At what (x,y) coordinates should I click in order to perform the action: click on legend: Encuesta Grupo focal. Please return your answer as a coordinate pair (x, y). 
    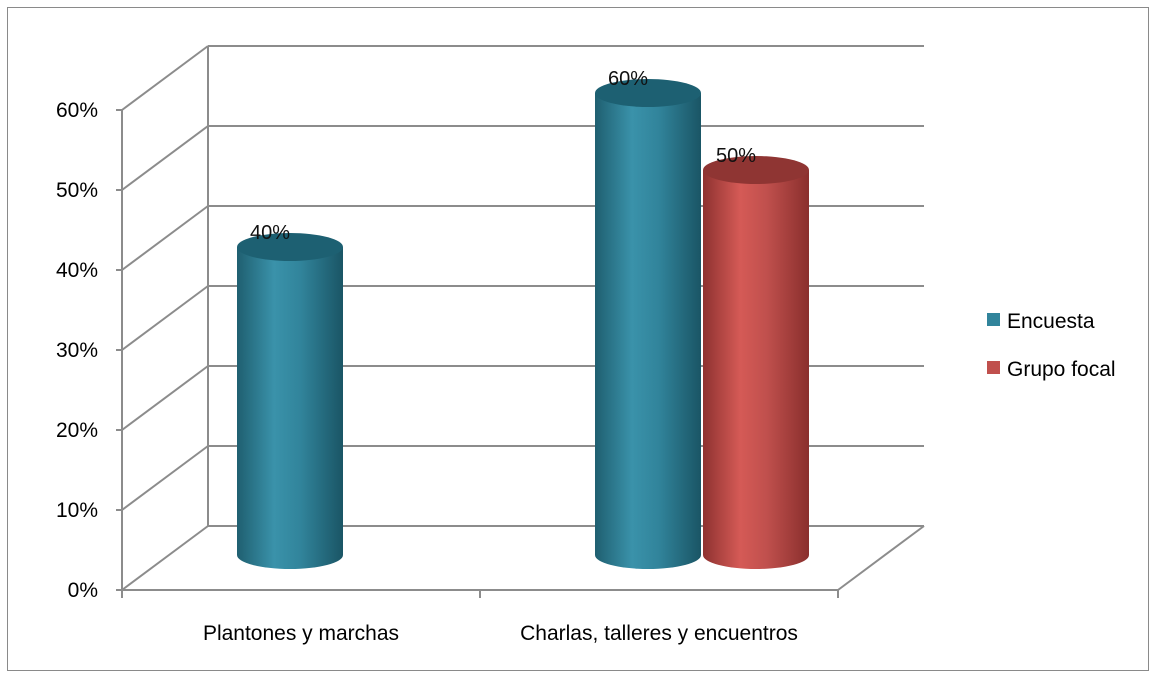
    Looking at the image, I should click on (1051, 345).